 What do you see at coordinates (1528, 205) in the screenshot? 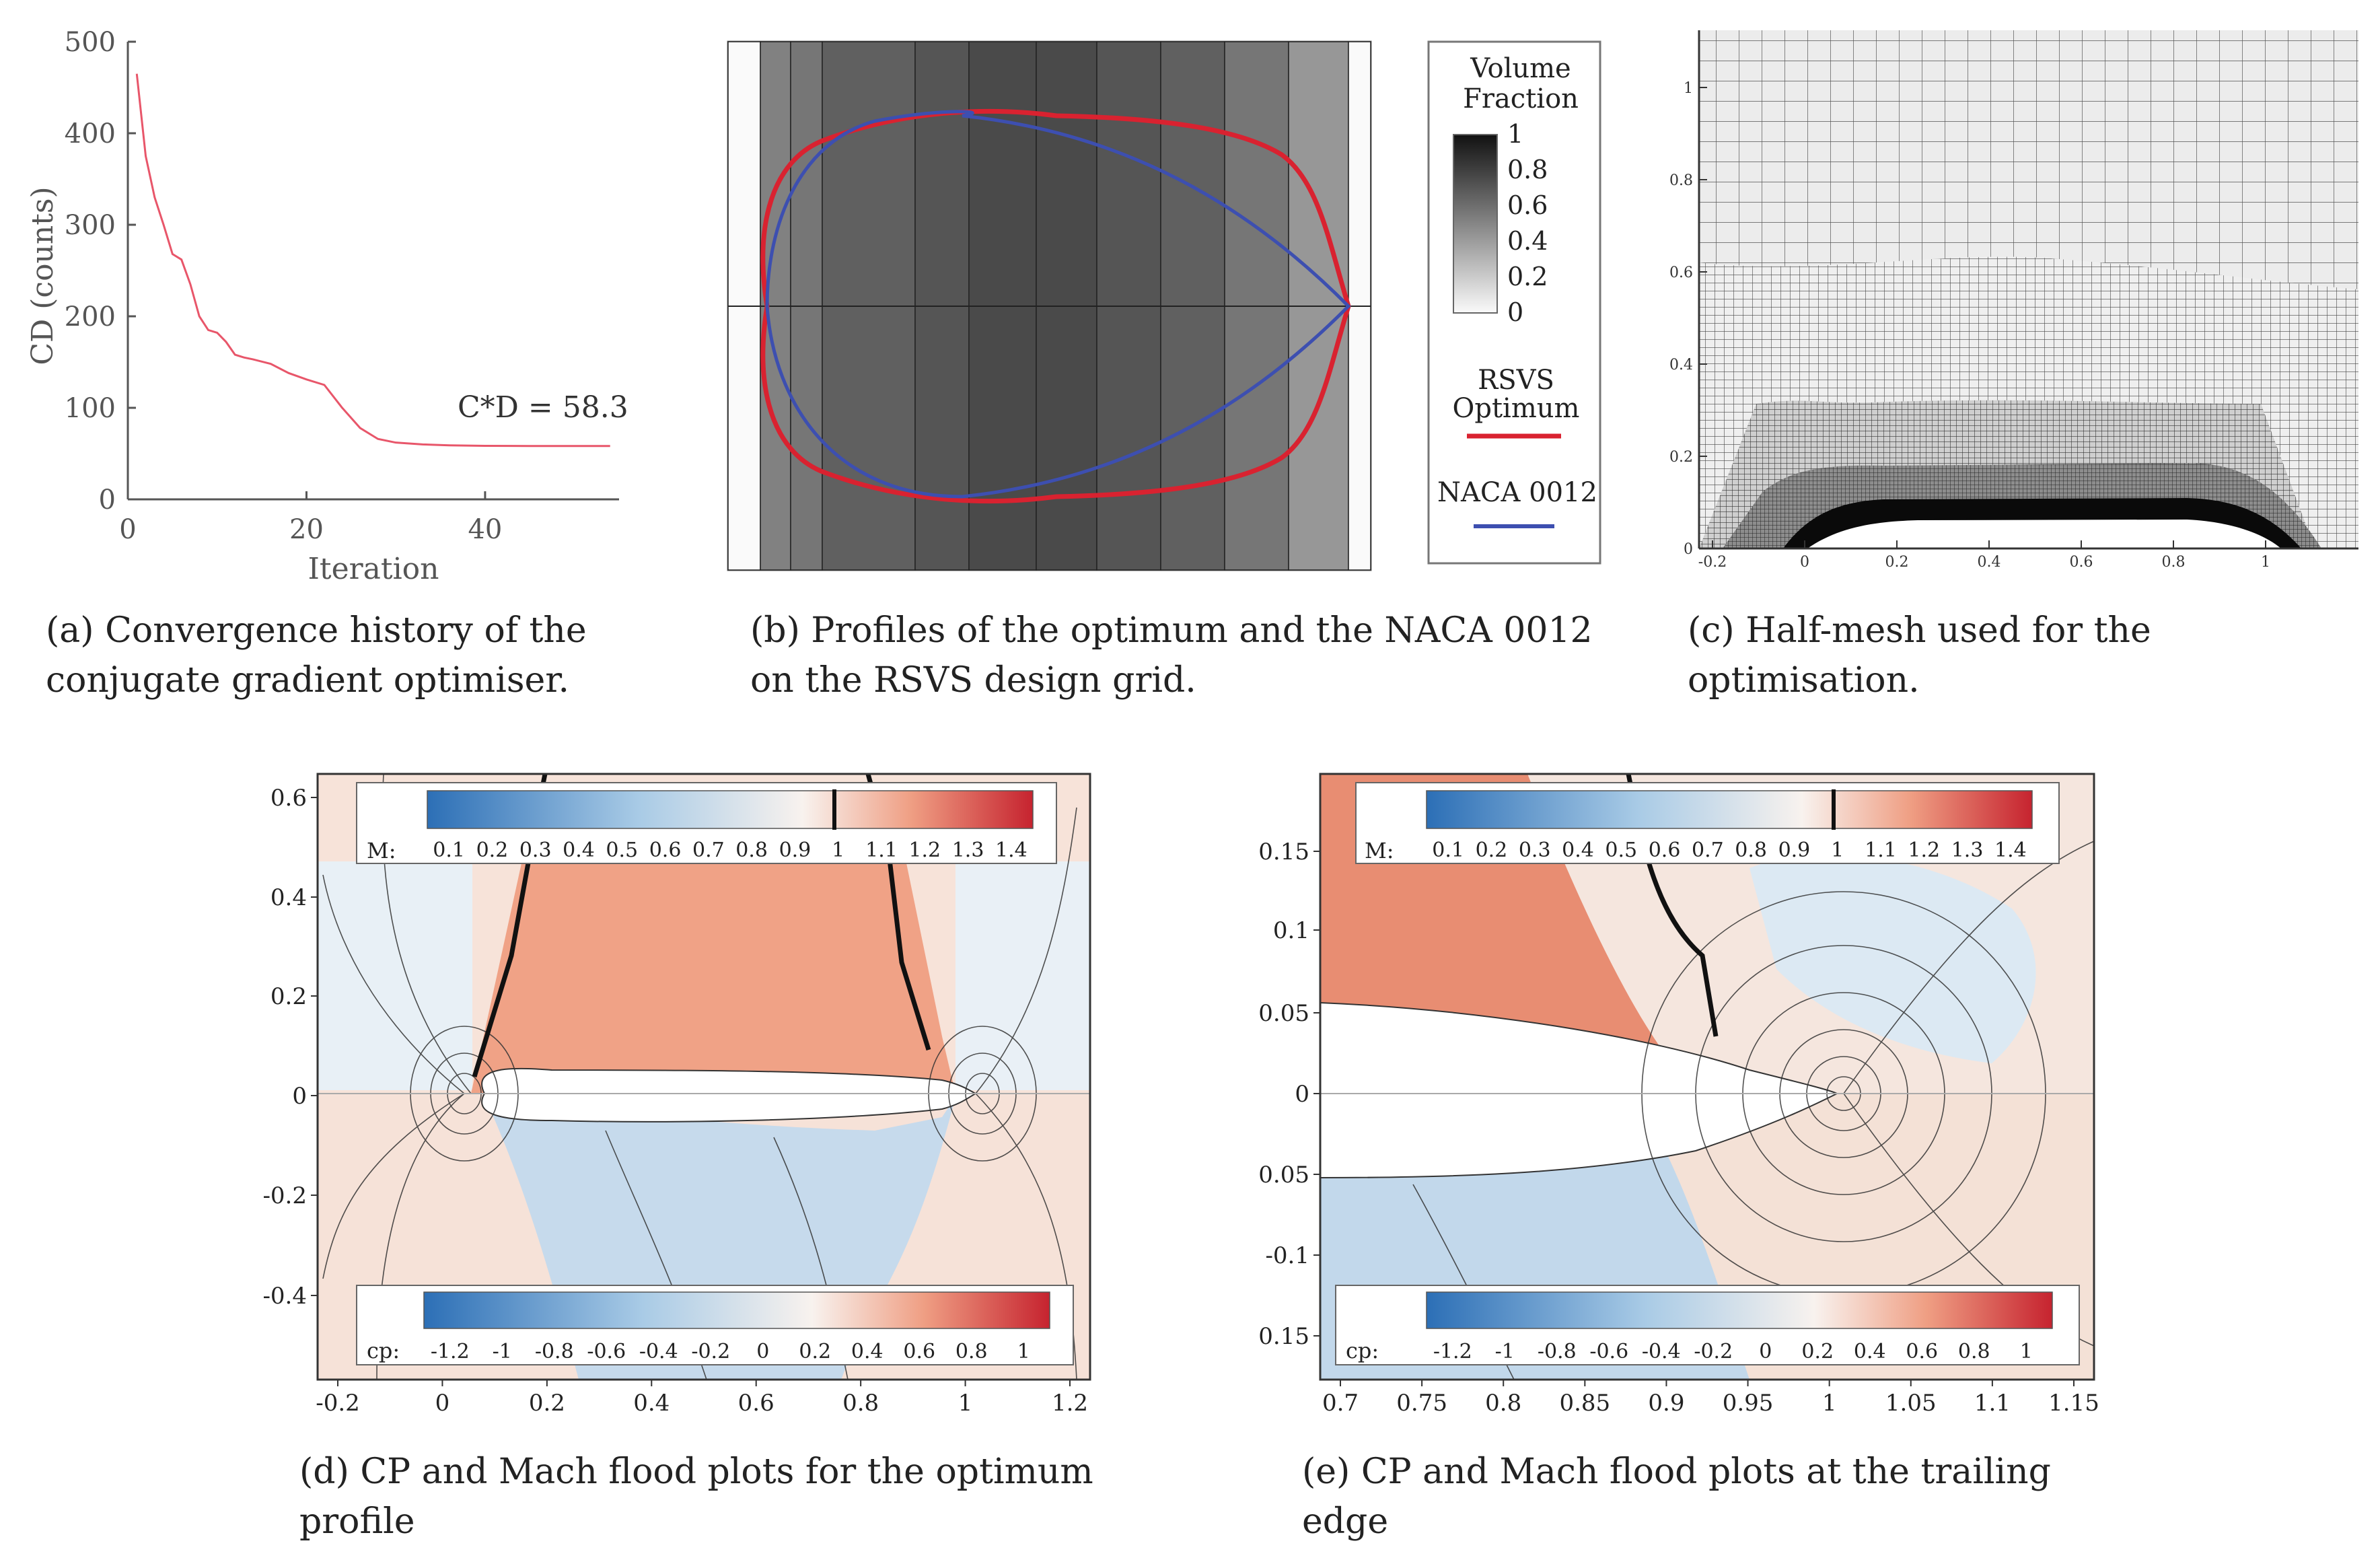
I see `b-colorbar-tick-label: 0.6` at bounding box center [1528, 205].